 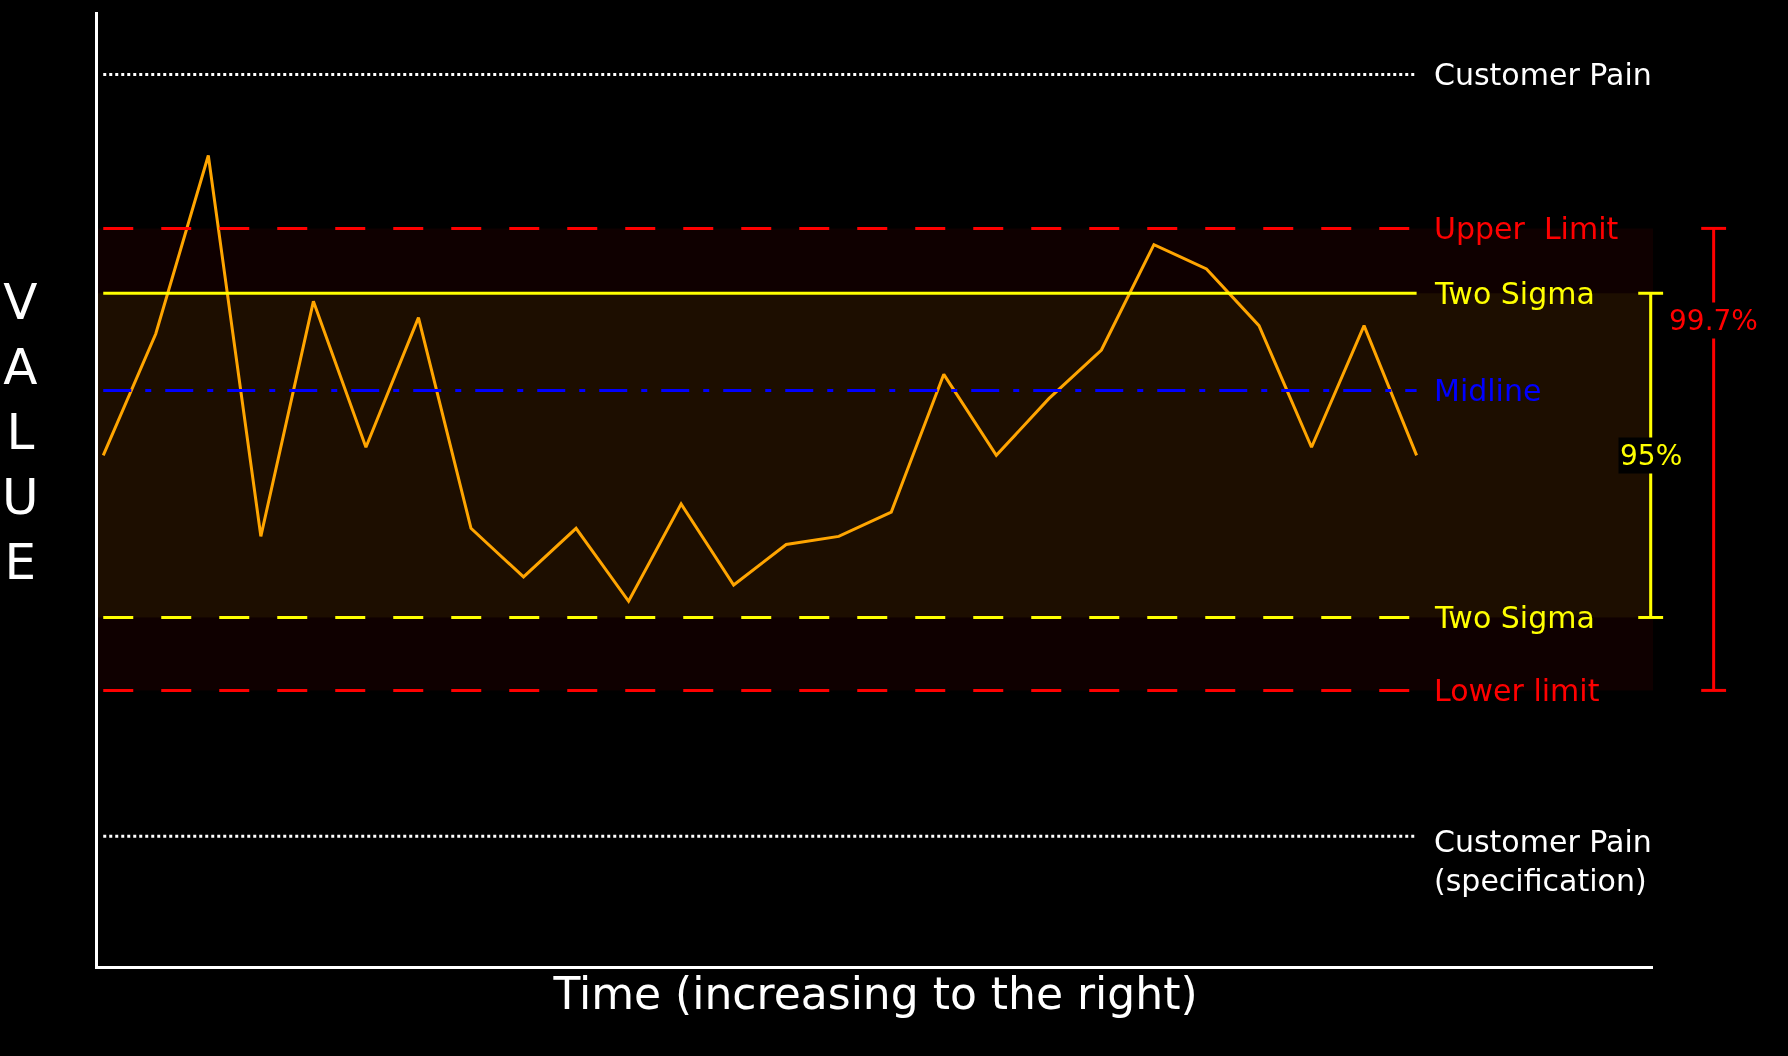 What do you see at coordinates (1517, 690) in the screenshot?
I see `ref-line-label: Lower limit` at bounding box center [1517, 690].